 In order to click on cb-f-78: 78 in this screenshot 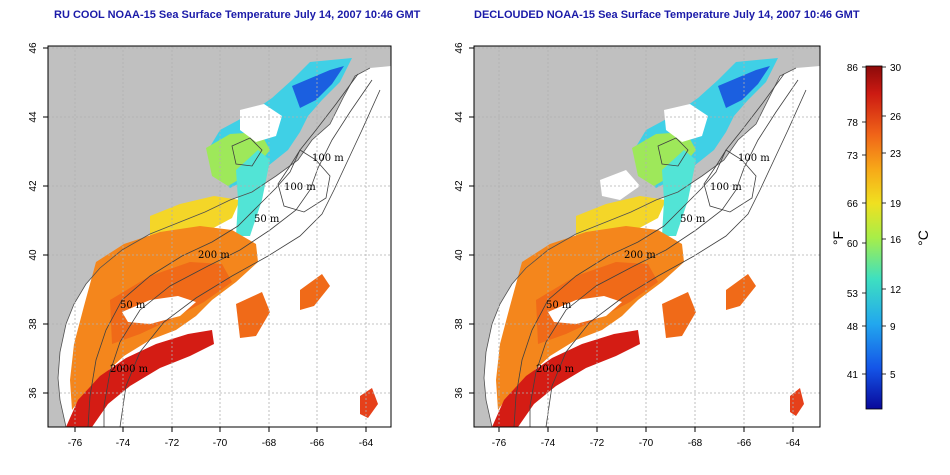, I will do `click(853, 123)`.